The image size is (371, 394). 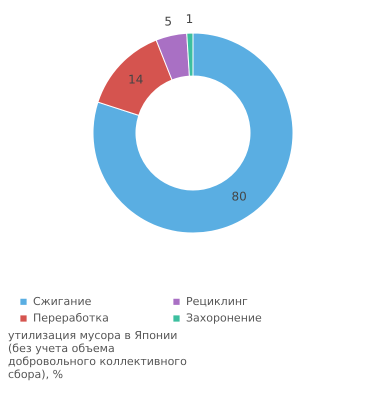 I want to click on data-label: 5, so click(x=168, y=21).